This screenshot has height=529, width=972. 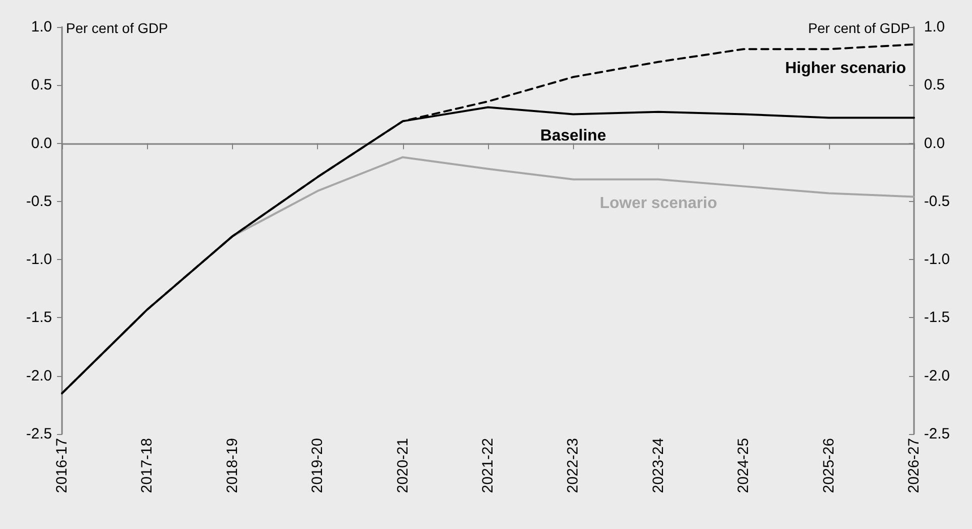 What do you see at coordinates (934, 85) in the screenshot?
I see `y2-tick-label: 0.5` at bounding box center [934, 85].